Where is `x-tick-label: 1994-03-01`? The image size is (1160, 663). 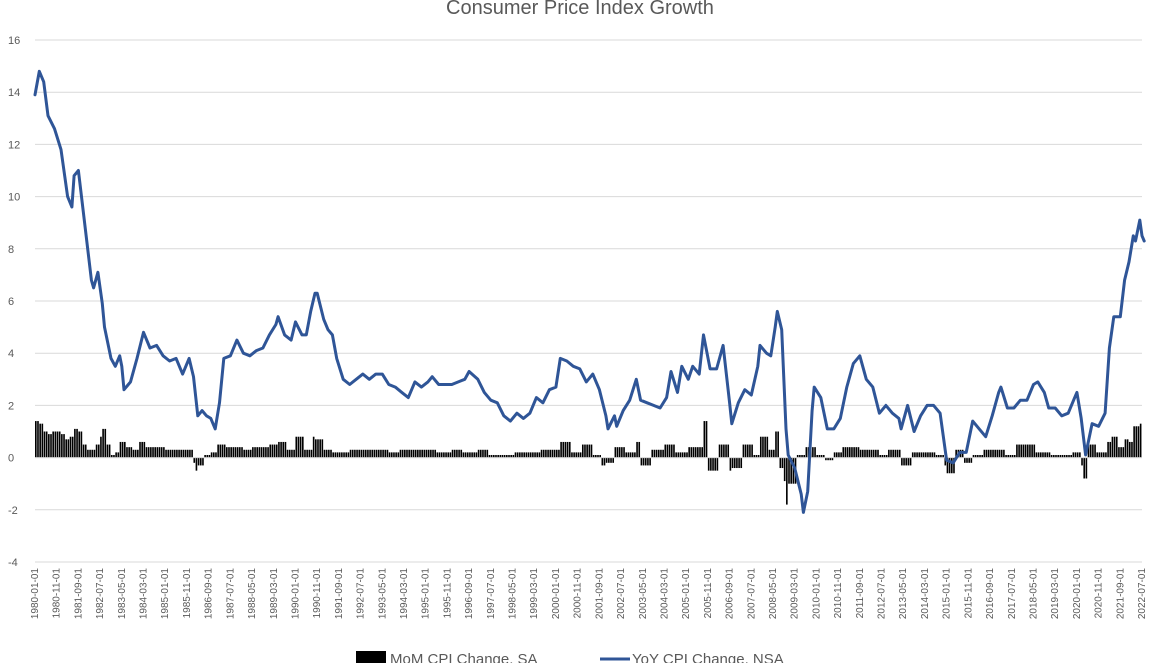
x-tick-label: 1994-03-01 is located at coordinates (404, 594).